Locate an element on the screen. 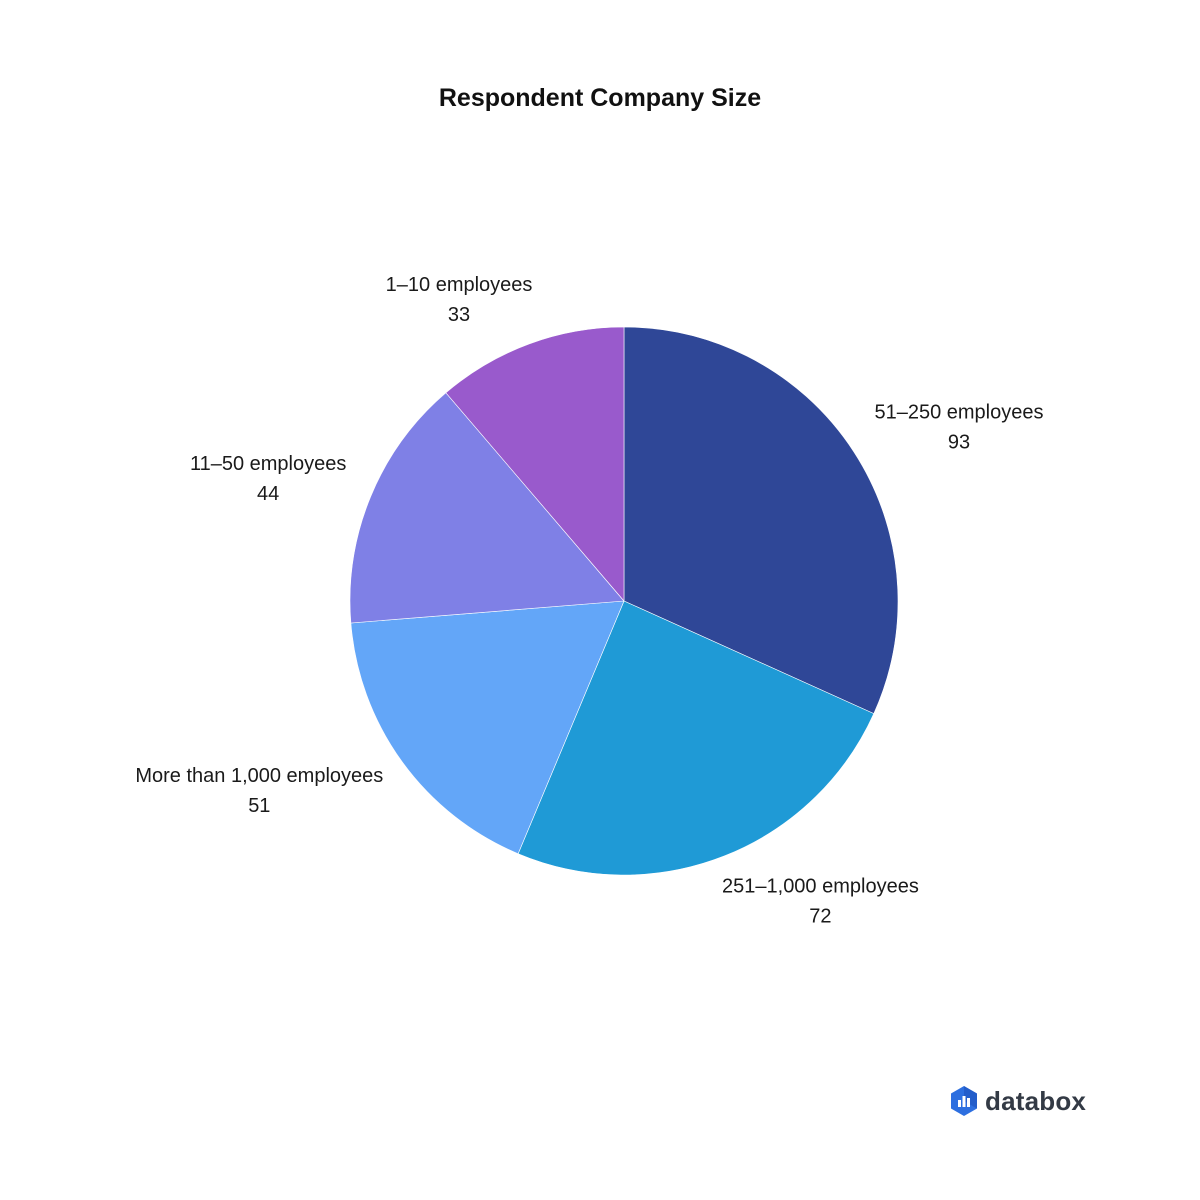 This screenshot has width=1200, height=1200. slice-label-11-50-employees: 11–50 employees is located at coordinates (268, 464).